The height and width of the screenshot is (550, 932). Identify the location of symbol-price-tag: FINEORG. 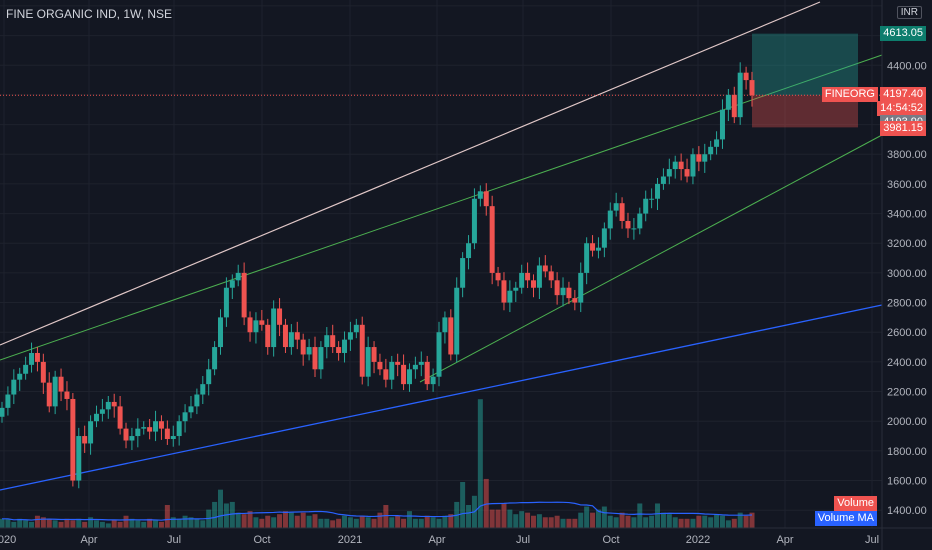
(849, 95).